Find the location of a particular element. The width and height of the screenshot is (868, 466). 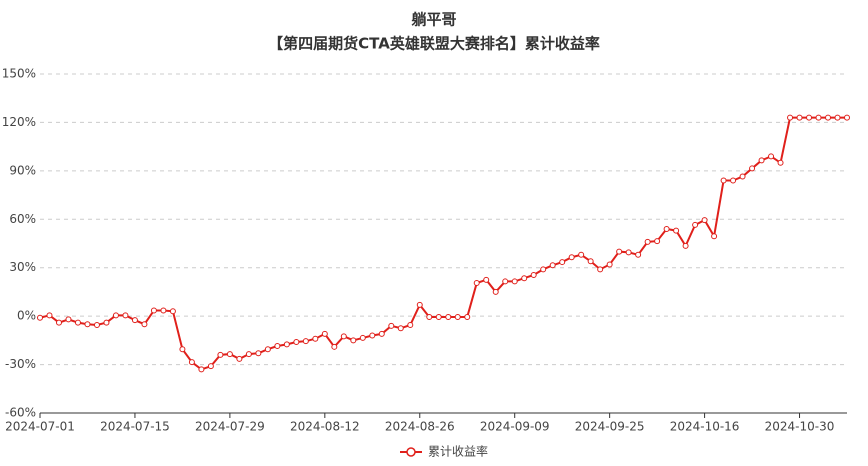

x-tick-label: 2024-07-01 is located at coordinates (40, 427).